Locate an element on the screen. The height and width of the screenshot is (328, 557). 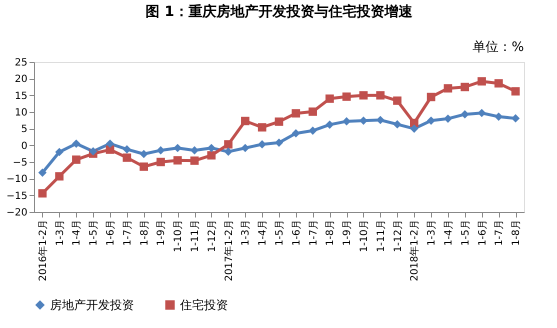
y-tick-label: −15 is located at coordinates (17, 196).